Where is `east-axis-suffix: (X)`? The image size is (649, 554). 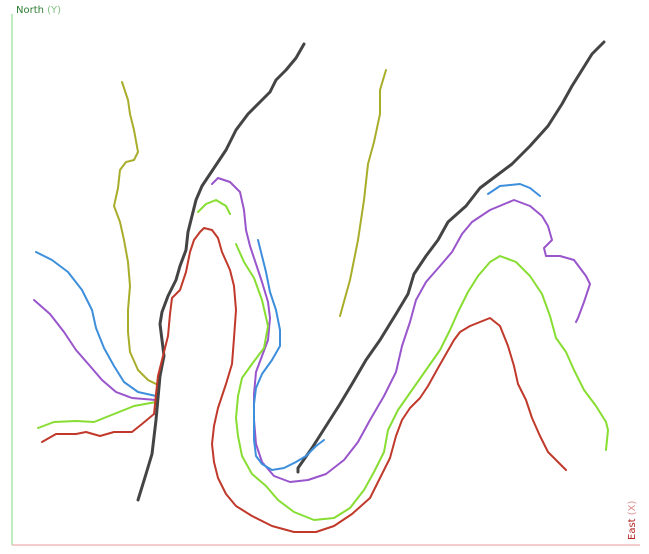 east-axis-suffix: (X) is located at coordinates (632, 508).